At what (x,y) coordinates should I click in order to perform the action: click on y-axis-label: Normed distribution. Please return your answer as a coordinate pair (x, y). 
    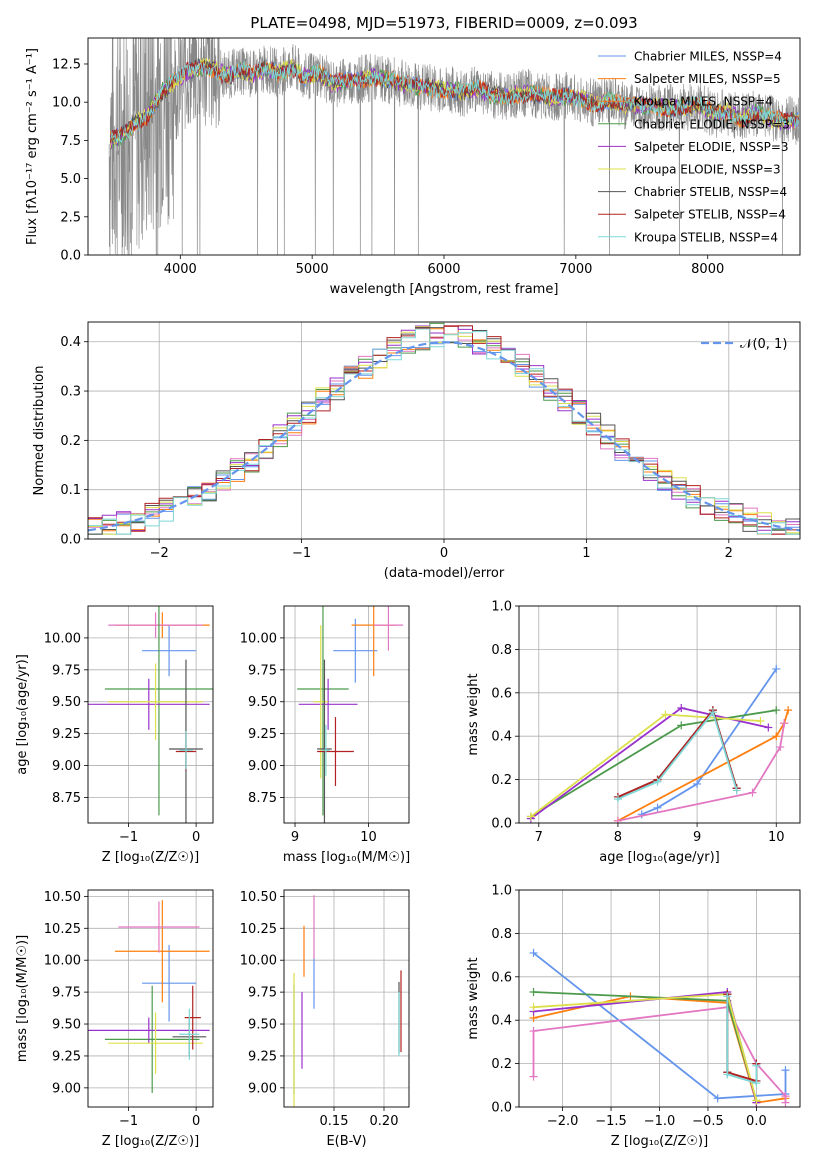
    Looking at the image, I should click on (39, 431).